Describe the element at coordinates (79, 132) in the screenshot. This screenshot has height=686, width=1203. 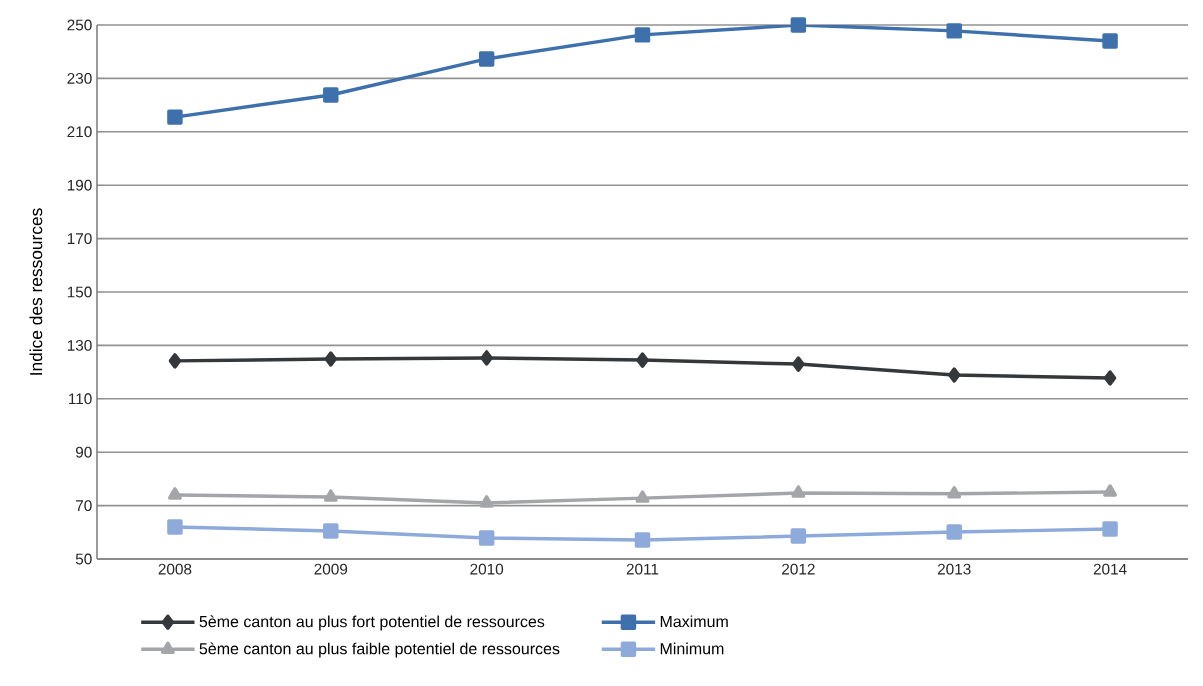
I see `y-tick-label: 210` at that location.